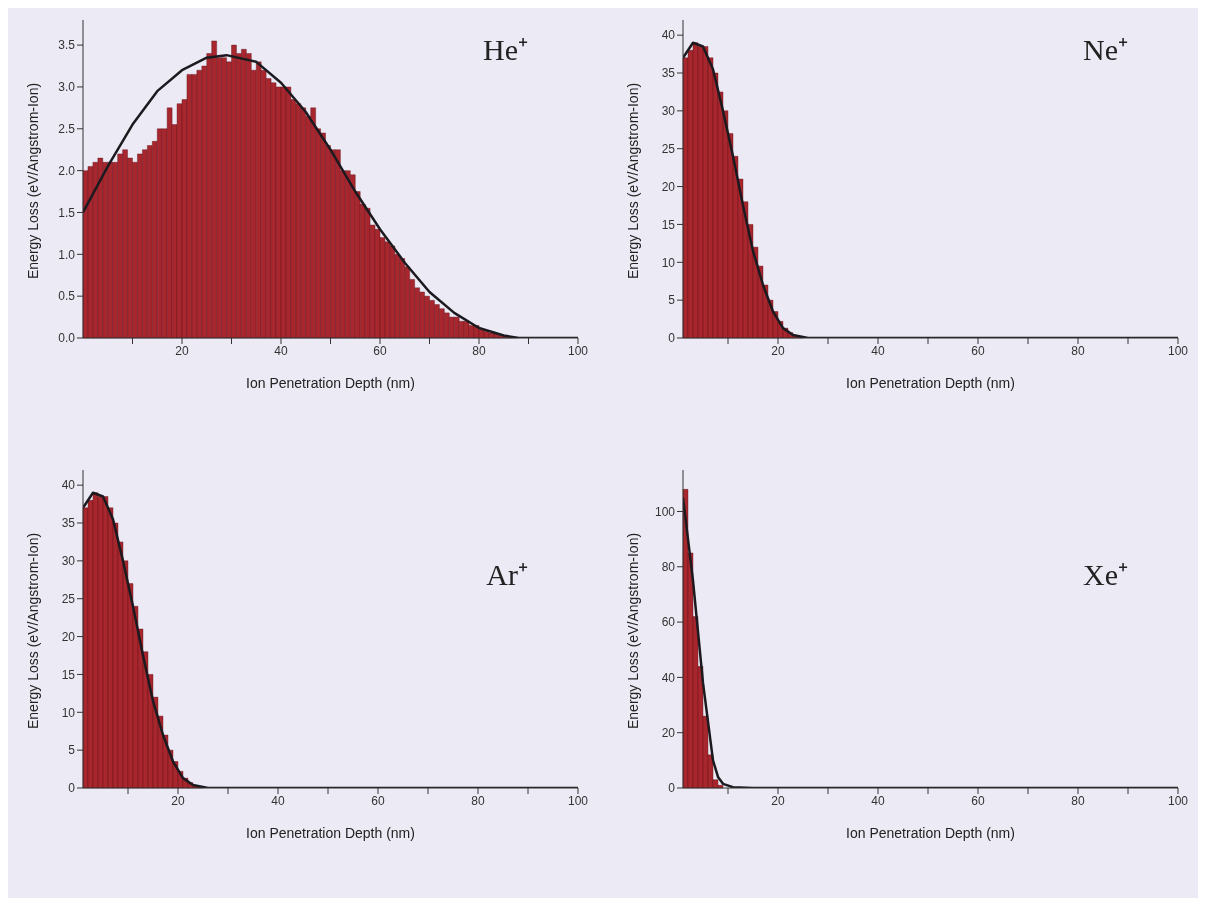  Describe the element at coordinates (67, 296) in the screenshot. I see `y-tick-label: 0.5` at that location.